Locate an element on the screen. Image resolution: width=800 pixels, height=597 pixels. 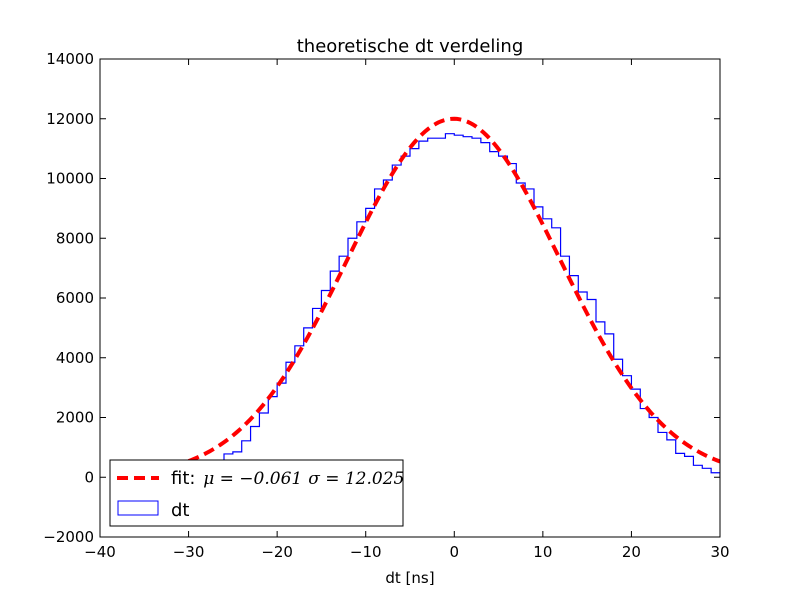
y-tick-label: 2000 is located at coordinates (75, 418).